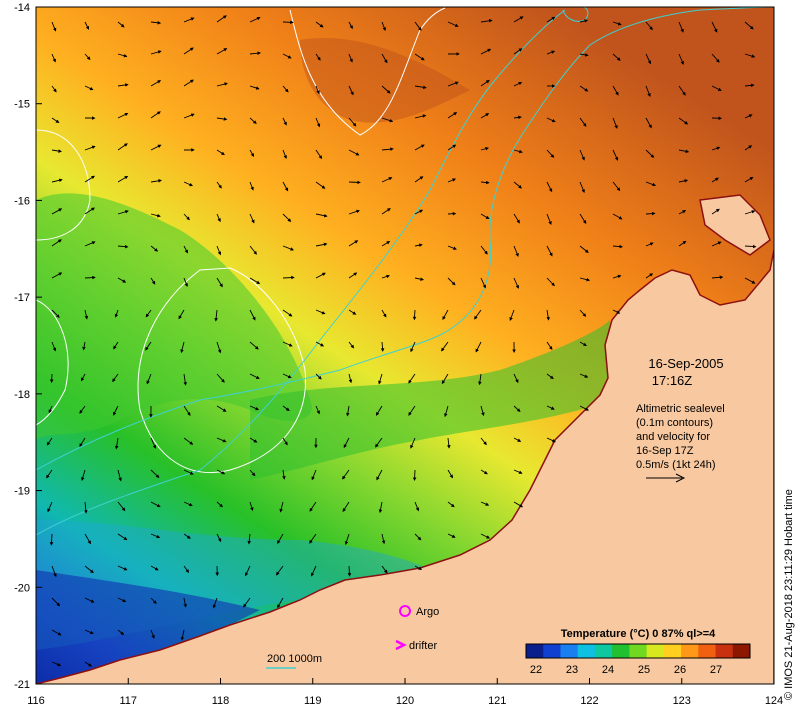  I want to click on drifter-label: drifter, so click(423, 646).